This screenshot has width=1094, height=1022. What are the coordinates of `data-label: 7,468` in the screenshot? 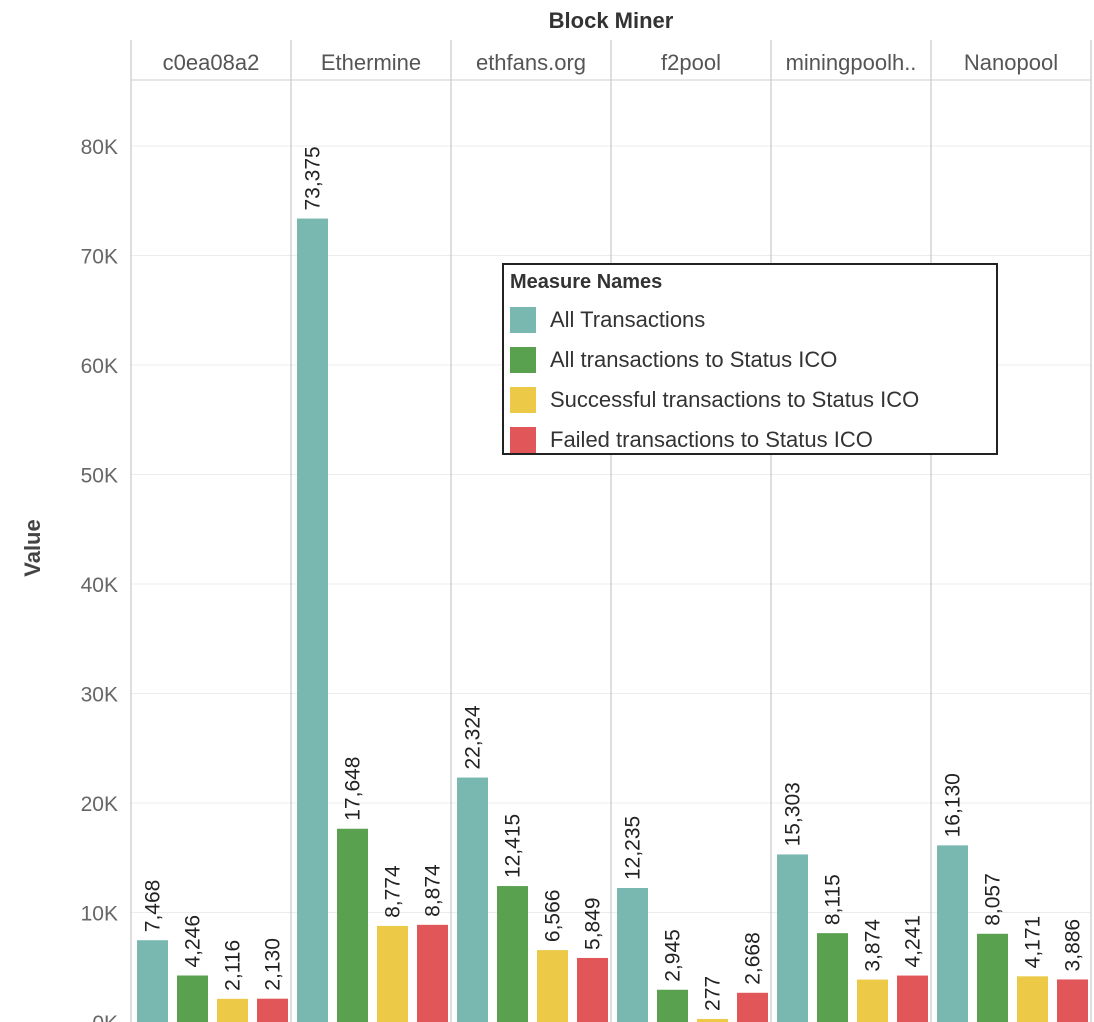 It's located at (153, 906).